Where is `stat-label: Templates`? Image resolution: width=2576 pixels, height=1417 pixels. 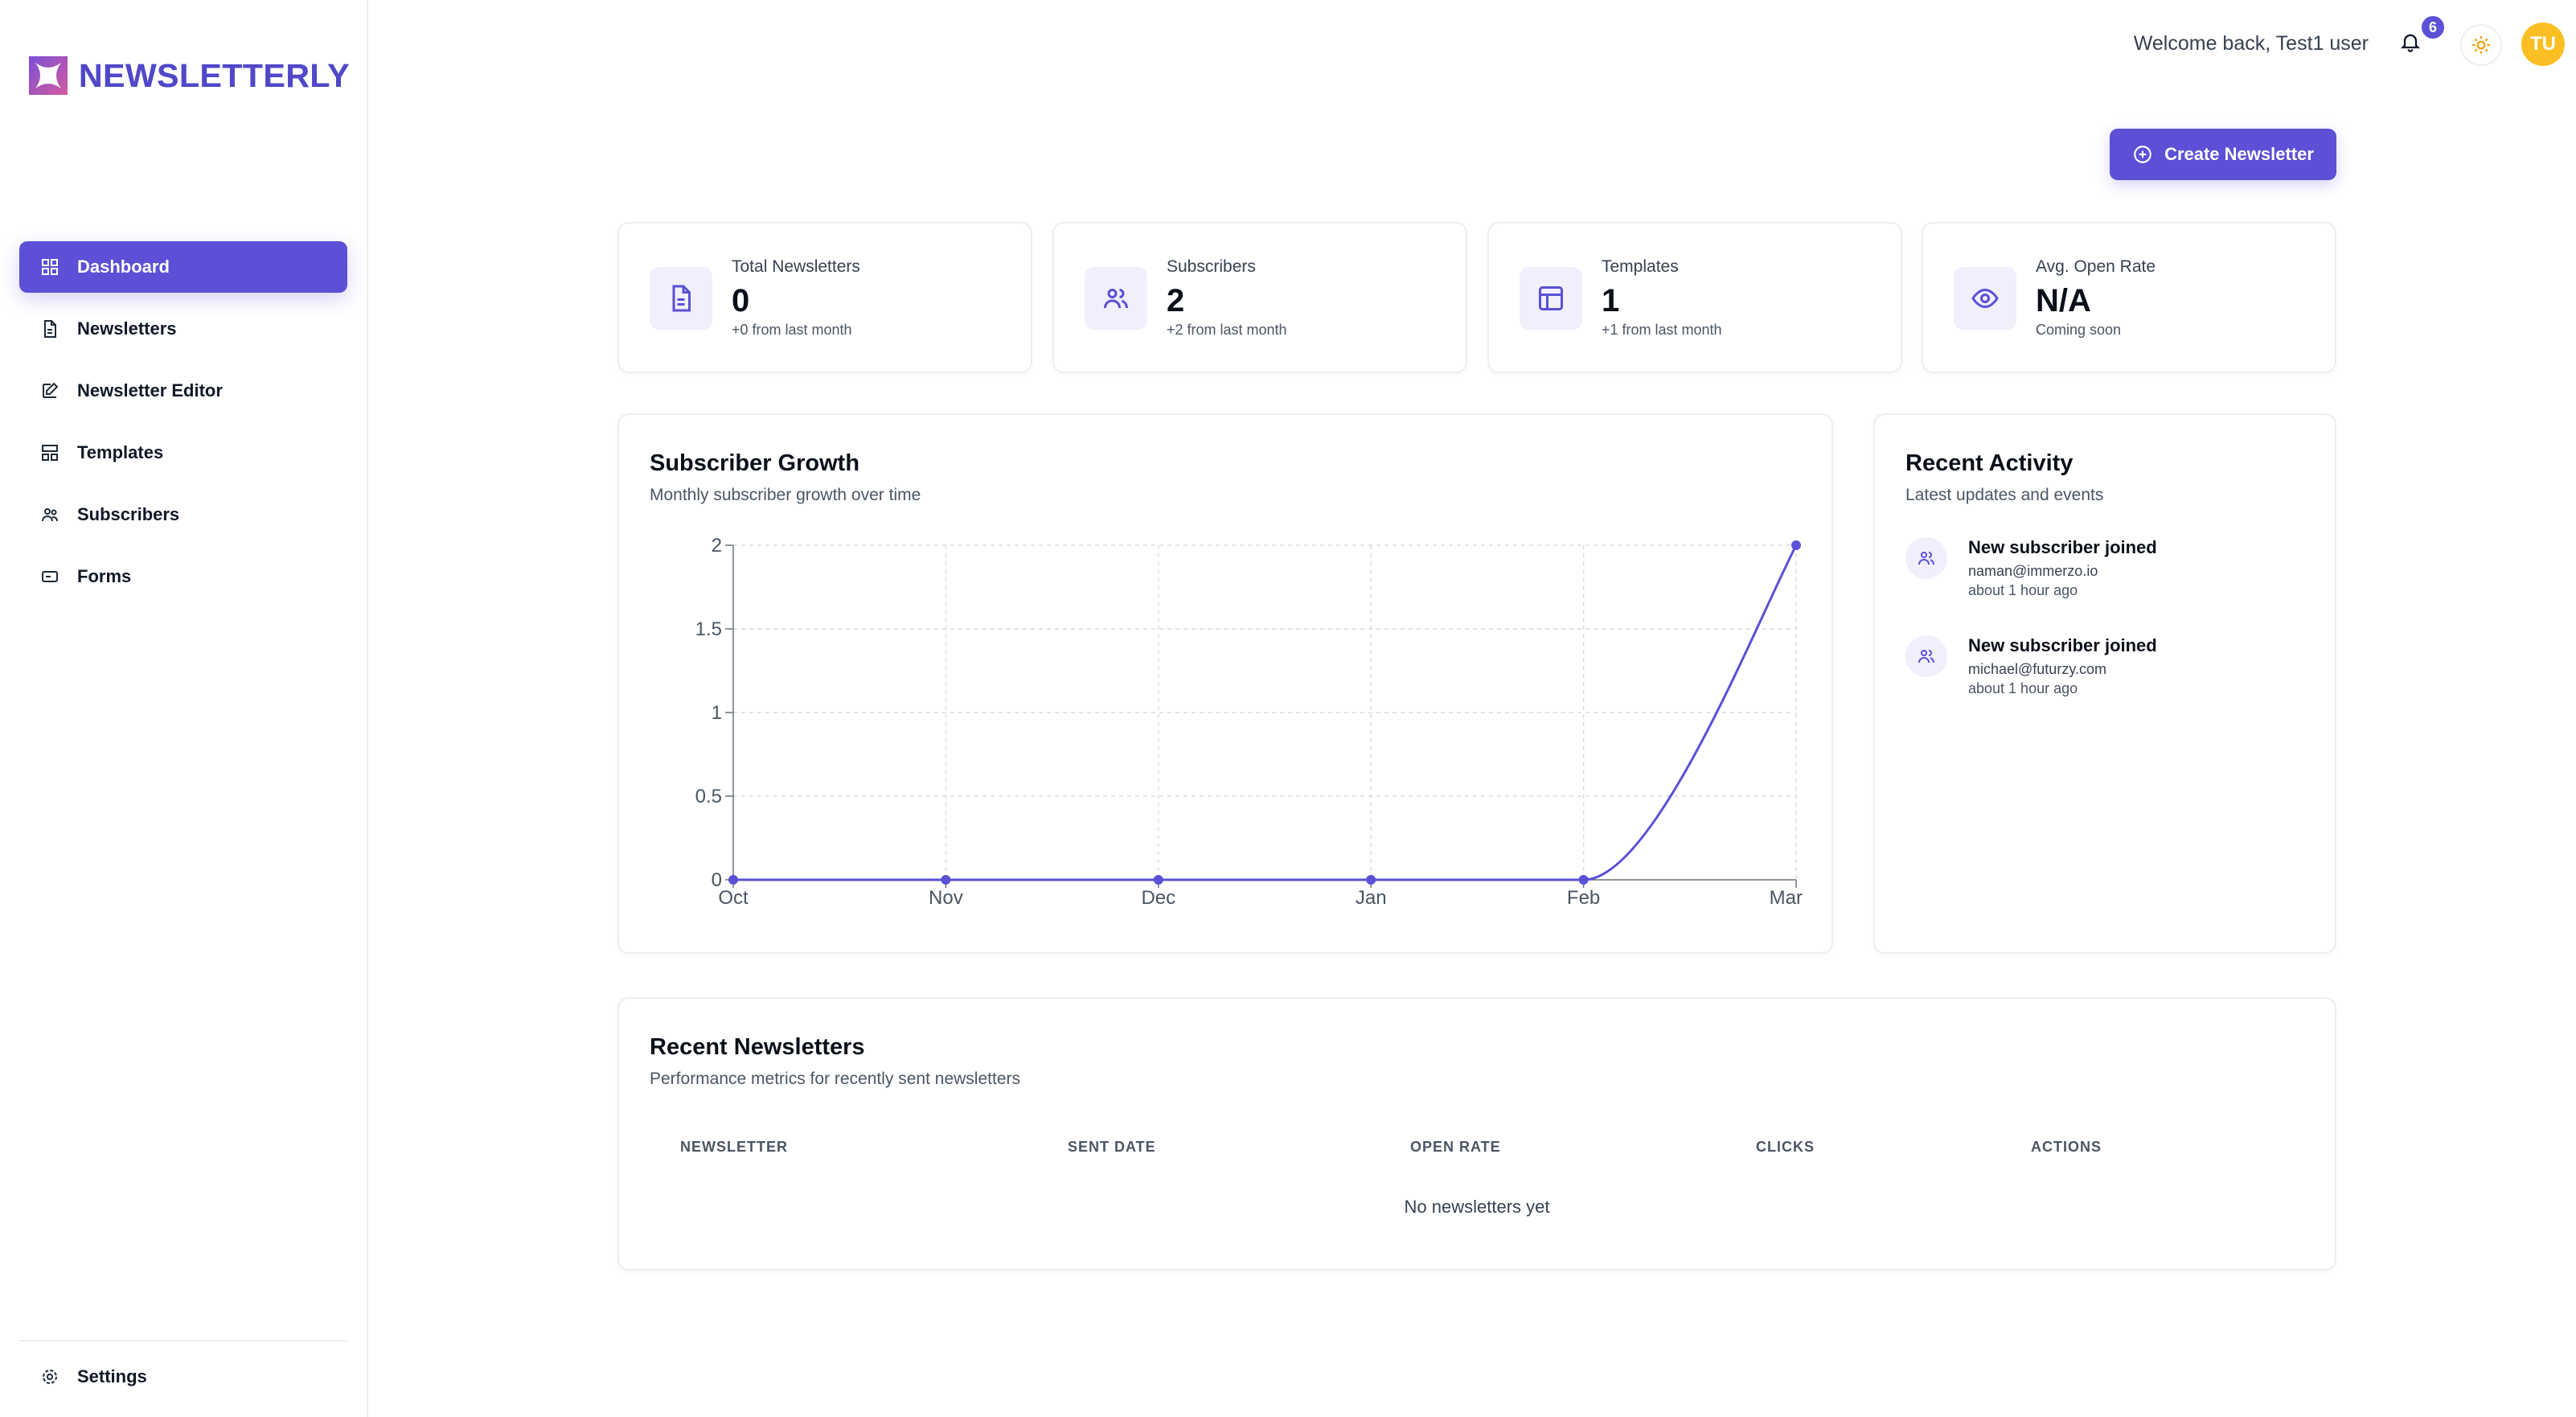
stat-label: Templates is located at coordinates (1640, 266).